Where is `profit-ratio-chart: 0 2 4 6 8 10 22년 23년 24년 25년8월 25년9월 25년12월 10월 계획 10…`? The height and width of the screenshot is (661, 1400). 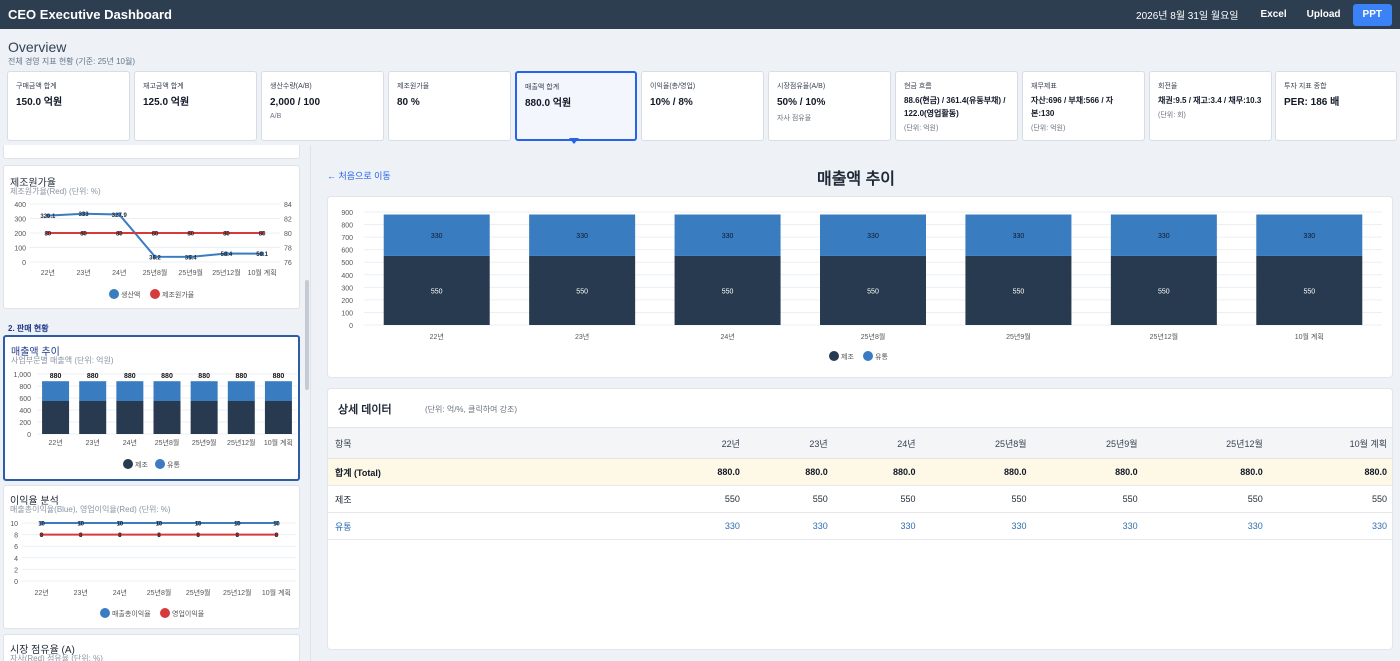 profit-ratio-chart: 0 2 4 6 8 10 22년 23년 24년 25년8월 25년9월 25년12월 10월 계획 10… is located at coordinates (153, 569).